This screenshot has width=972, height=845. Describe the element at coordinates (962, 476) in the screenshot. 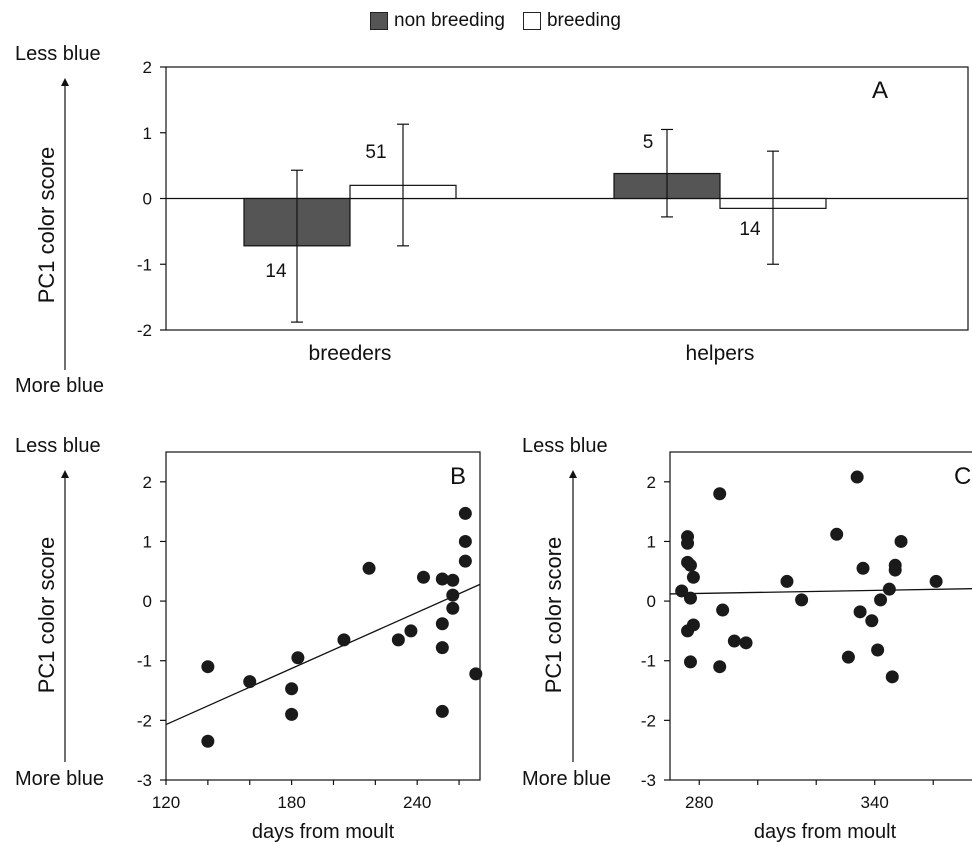

I see `panel-c-letter: C` at that location.